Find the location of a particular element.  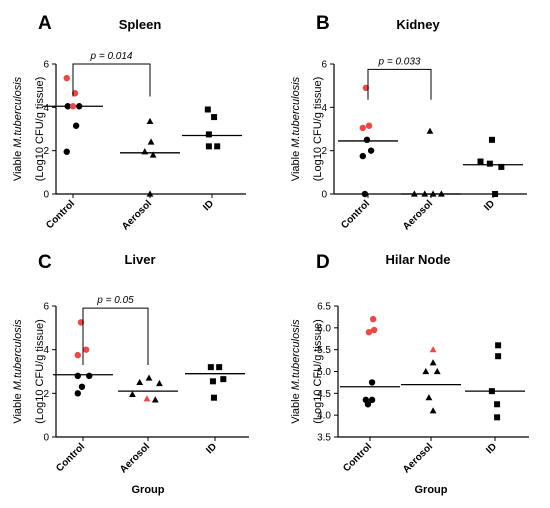

y-tick-label: 4.5 is located at coordinates (324, 394).